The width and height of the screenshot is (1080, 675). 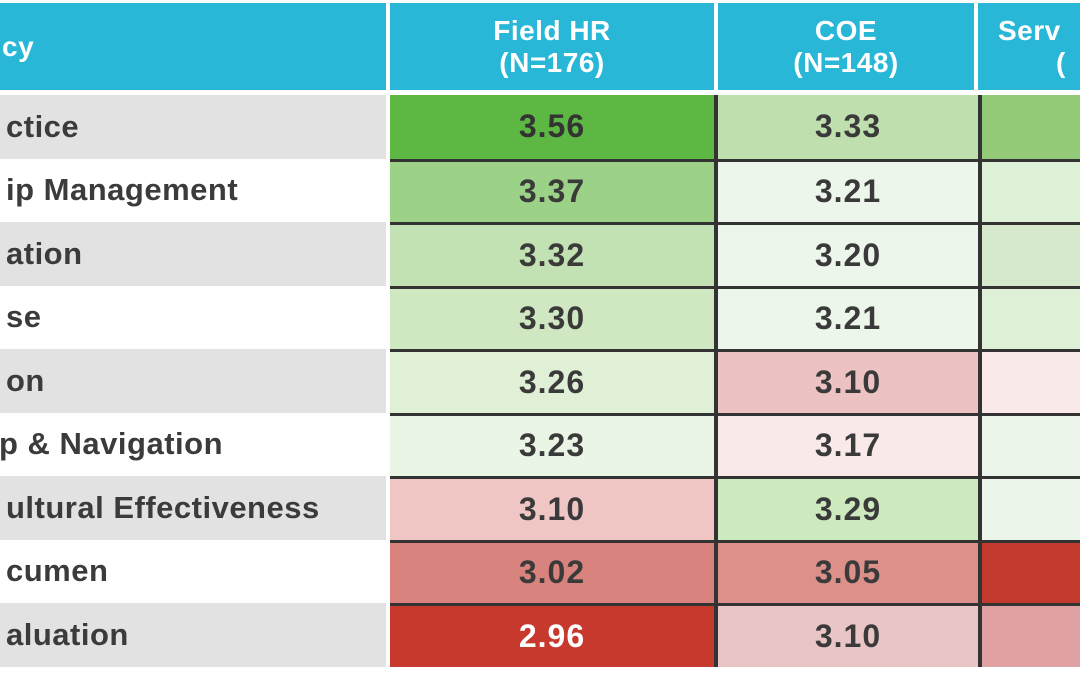 I want to click on header-cell-service-truncated: Serv (, so click(x=1029, y=46).